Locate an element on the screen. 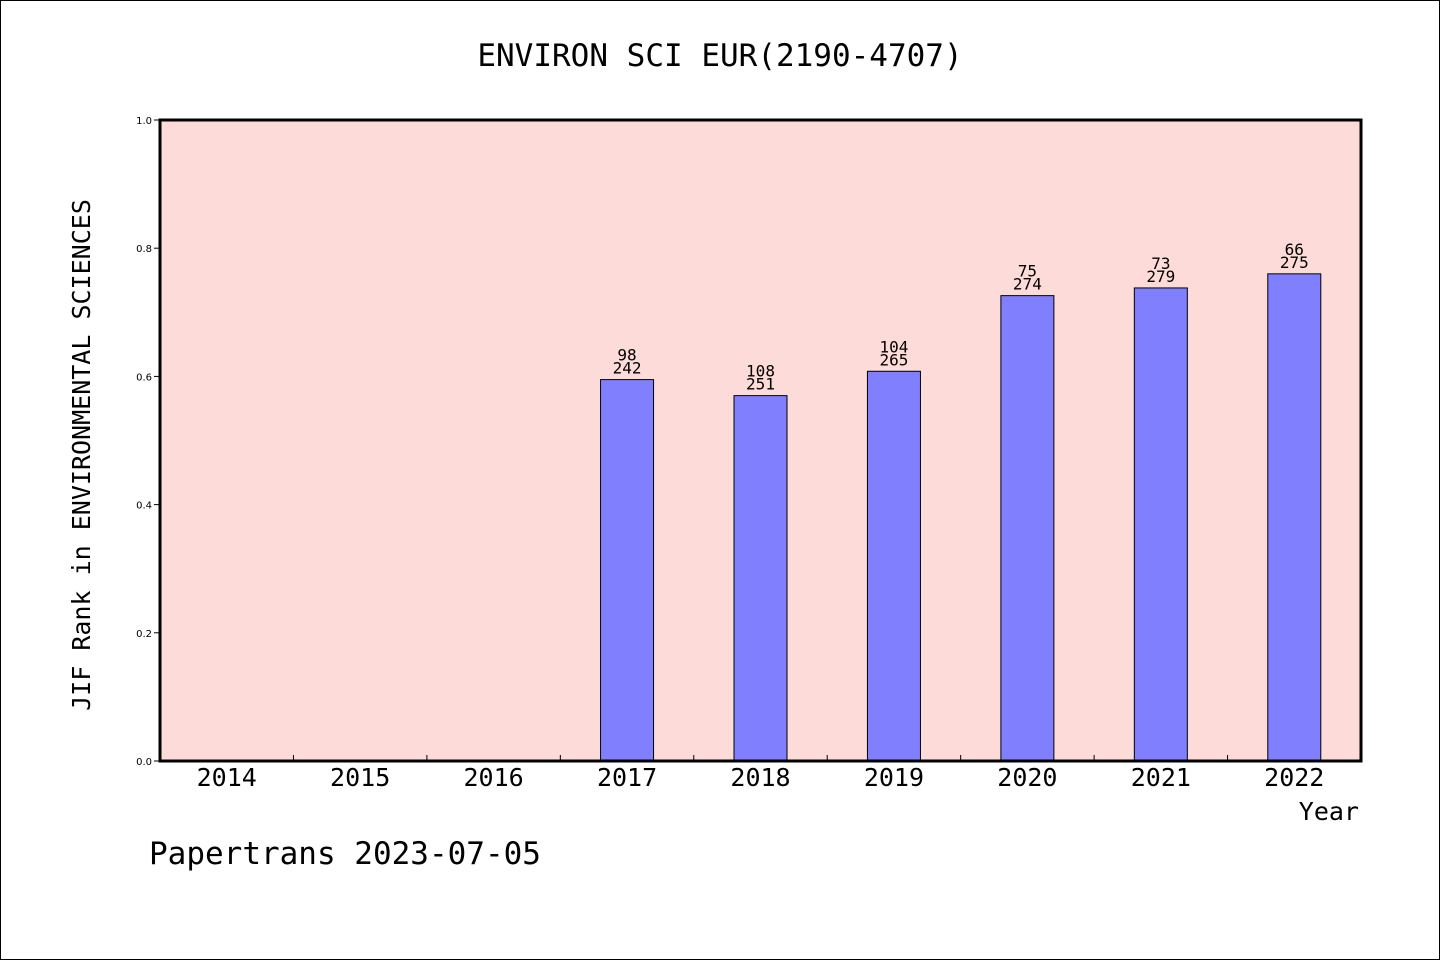  chart-title: ENVIRON SCI EUR(2190-4707) is located at coordinates (719, 56).